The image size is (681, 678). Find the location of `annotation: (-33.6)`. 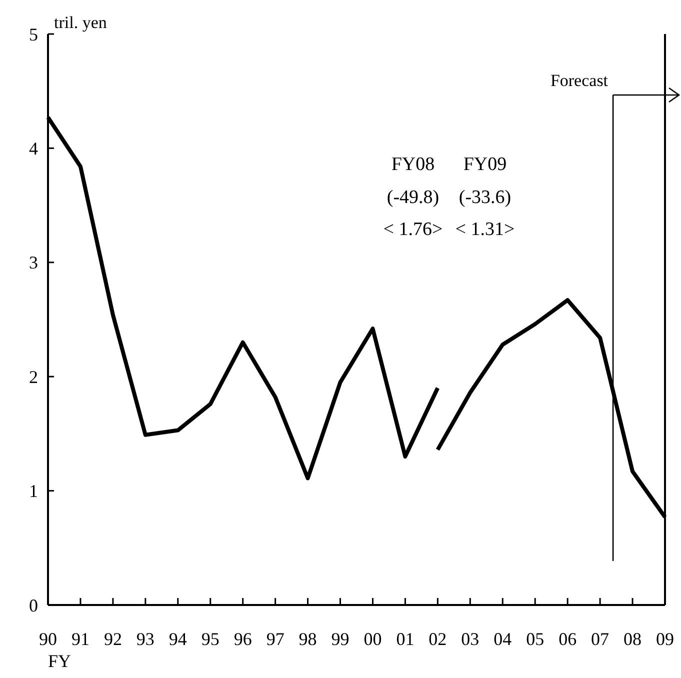

annotation: (-33.6) is located at coordinates (485, 197).